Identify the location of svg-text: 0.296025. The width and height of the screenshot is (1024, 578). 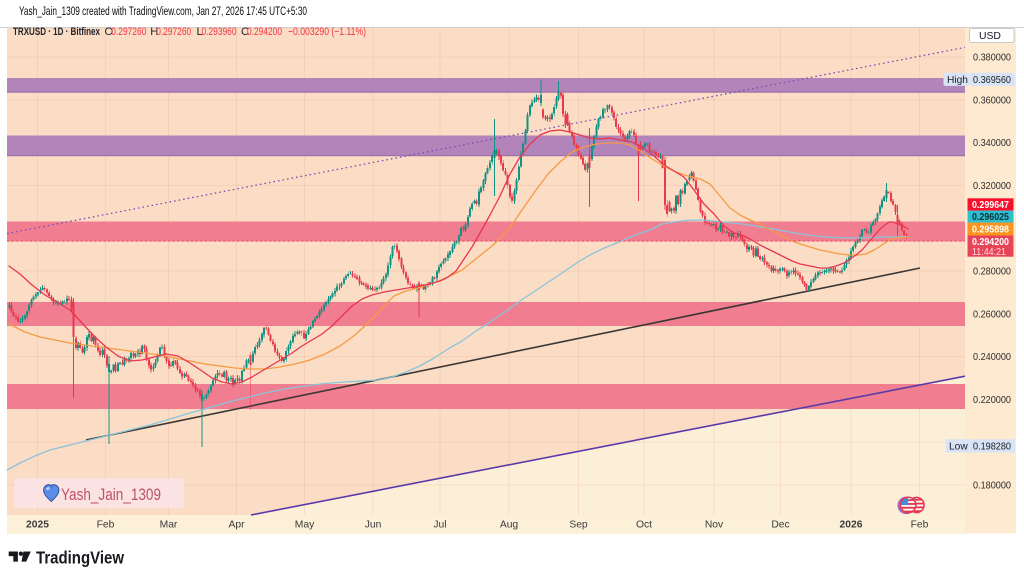
(990, 217).